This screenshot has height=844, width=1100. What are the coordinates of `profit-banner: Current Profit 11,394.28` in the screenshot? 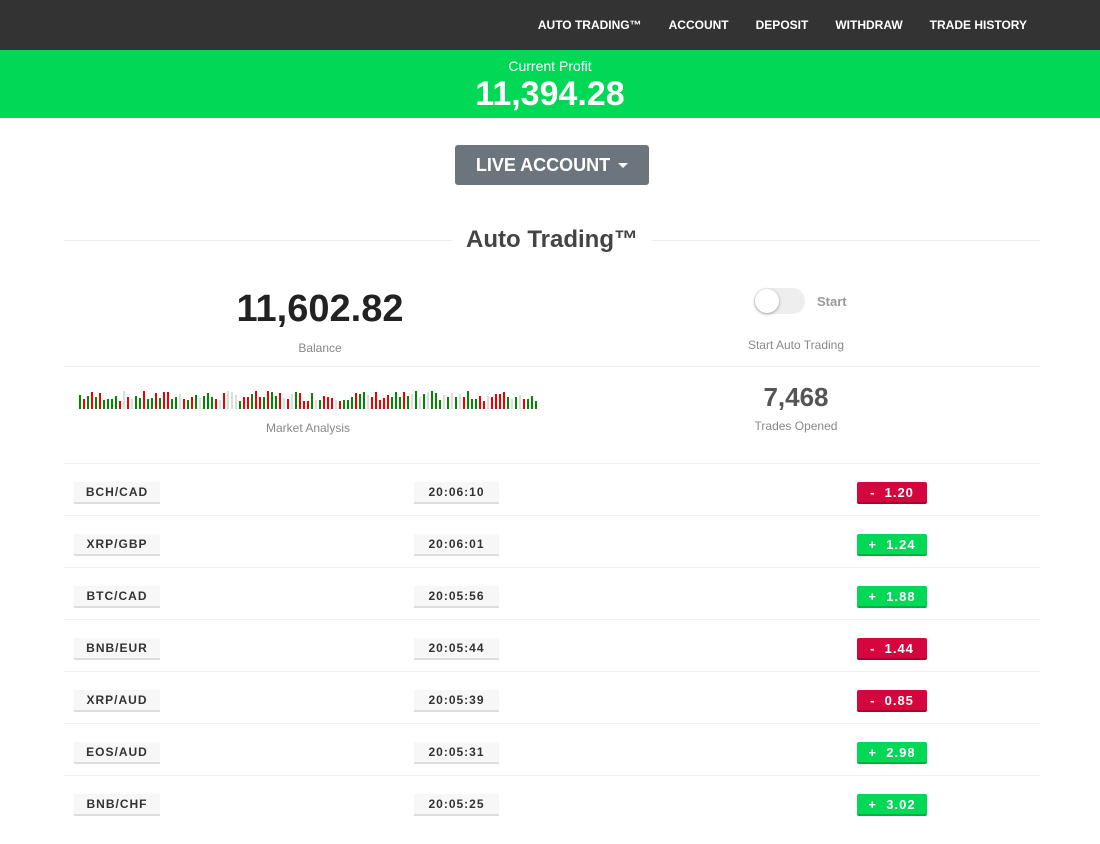 It's located at (550, 84).